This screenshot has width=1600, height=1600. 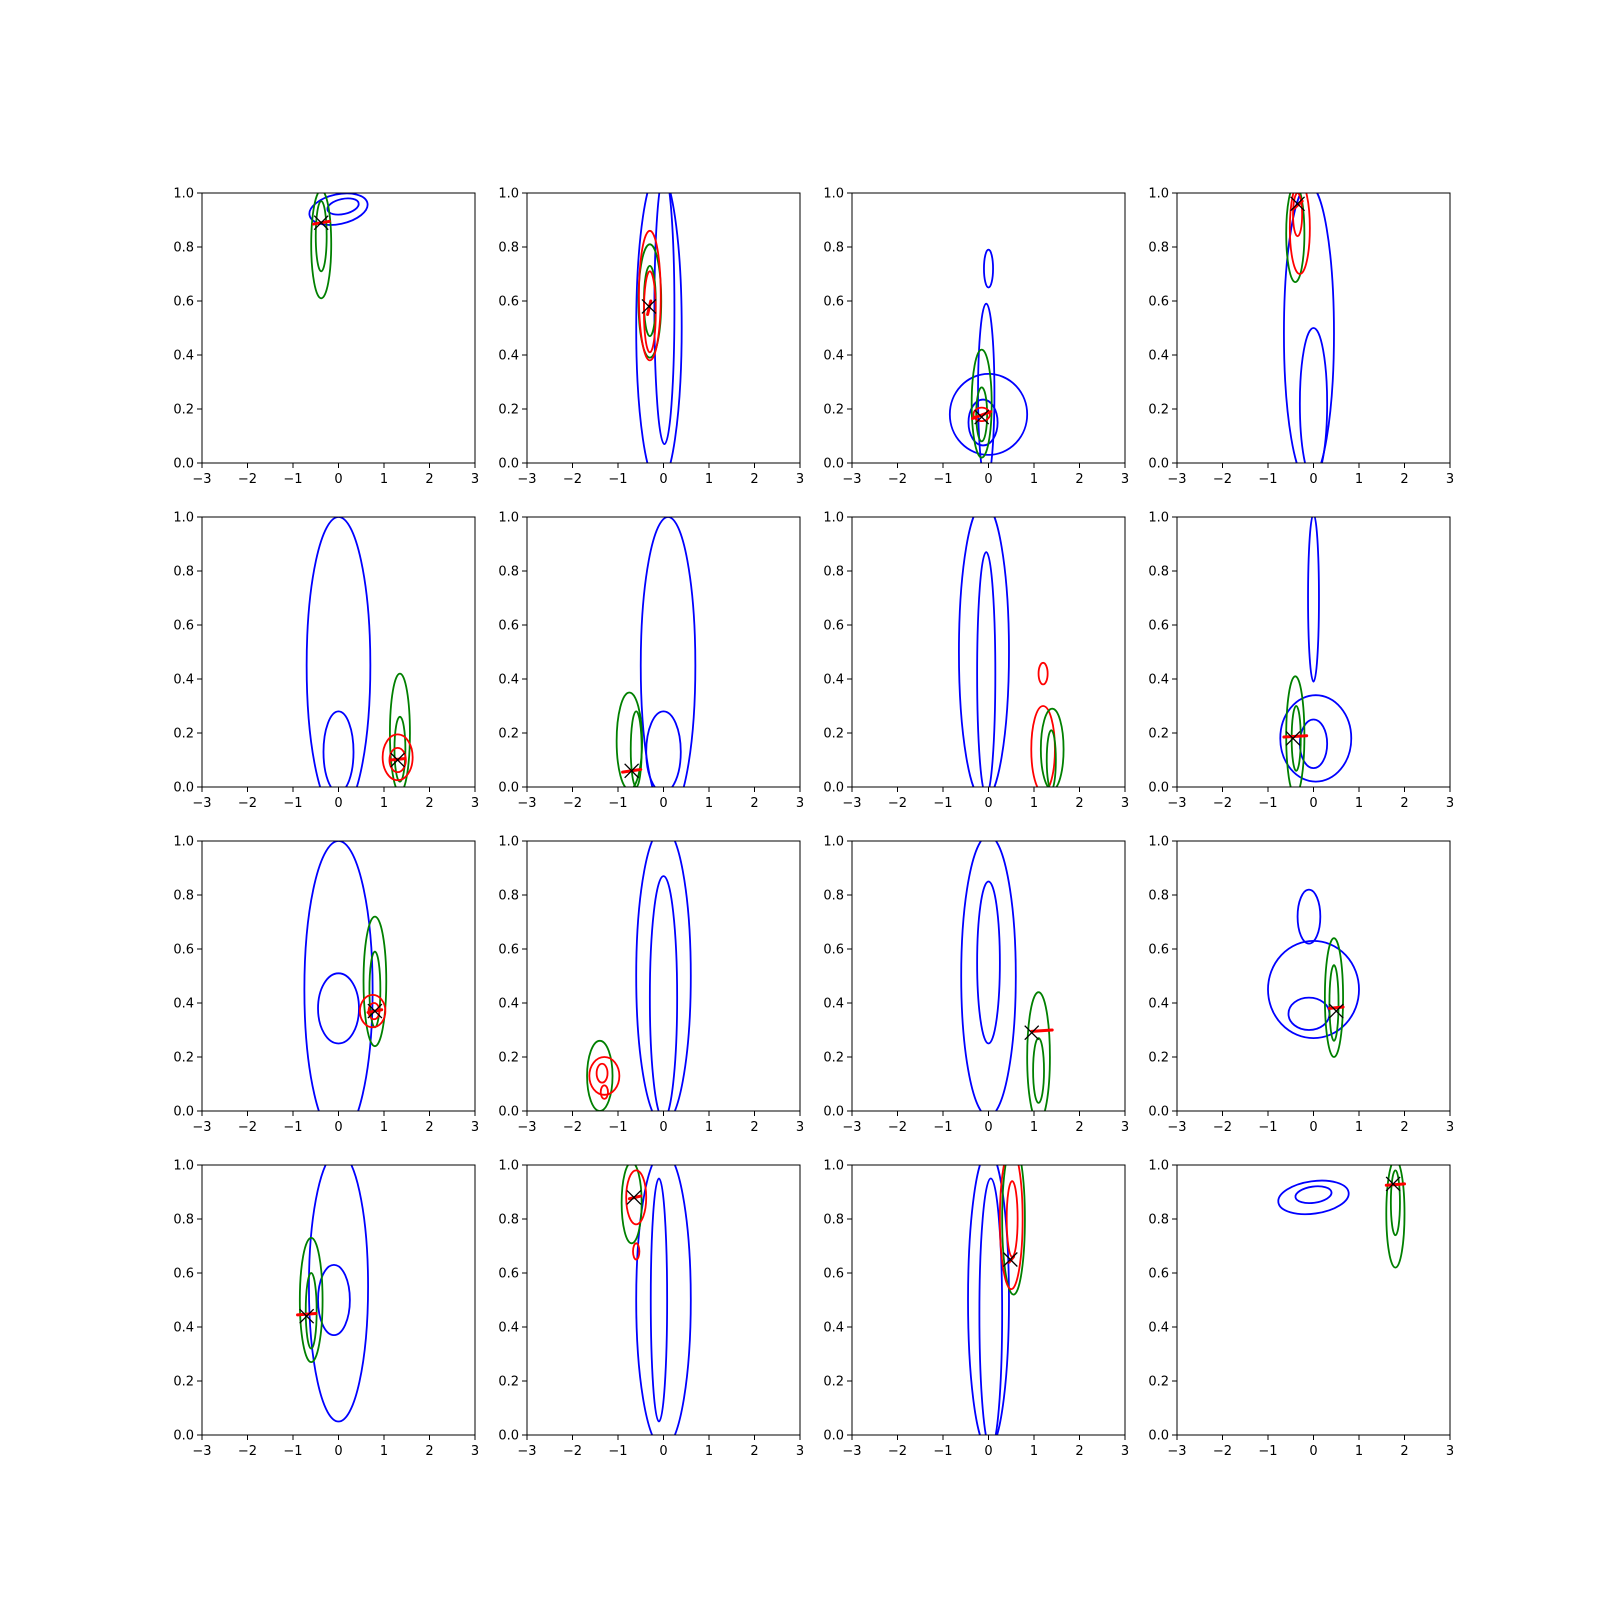 What do you see at coordinates (326, 337) in the screenshot?
I see `subplot-1: −3 −2 −1 0 1 2 3 0.0 0.2 0.4 0.6 0.8 1.0` at bounding box center [326, 337].